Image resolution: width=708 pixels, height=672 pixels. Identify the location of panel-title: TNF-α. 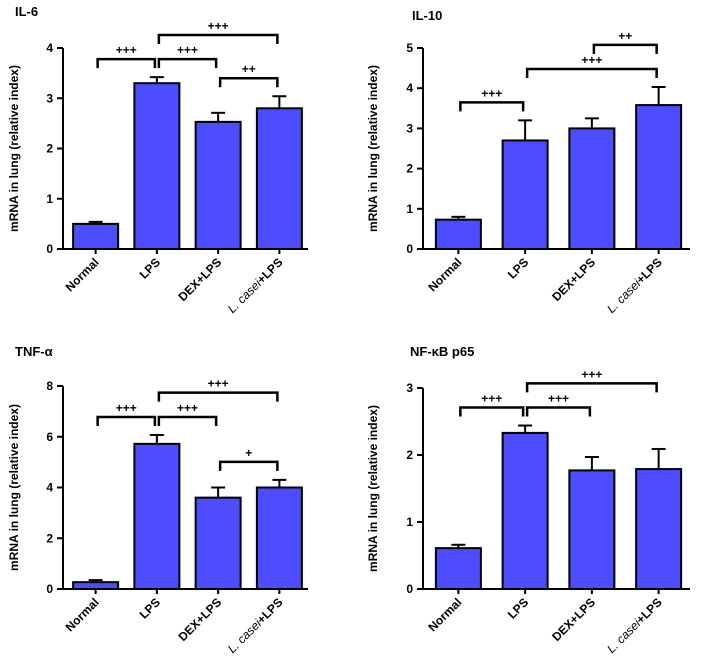
(34, 351).